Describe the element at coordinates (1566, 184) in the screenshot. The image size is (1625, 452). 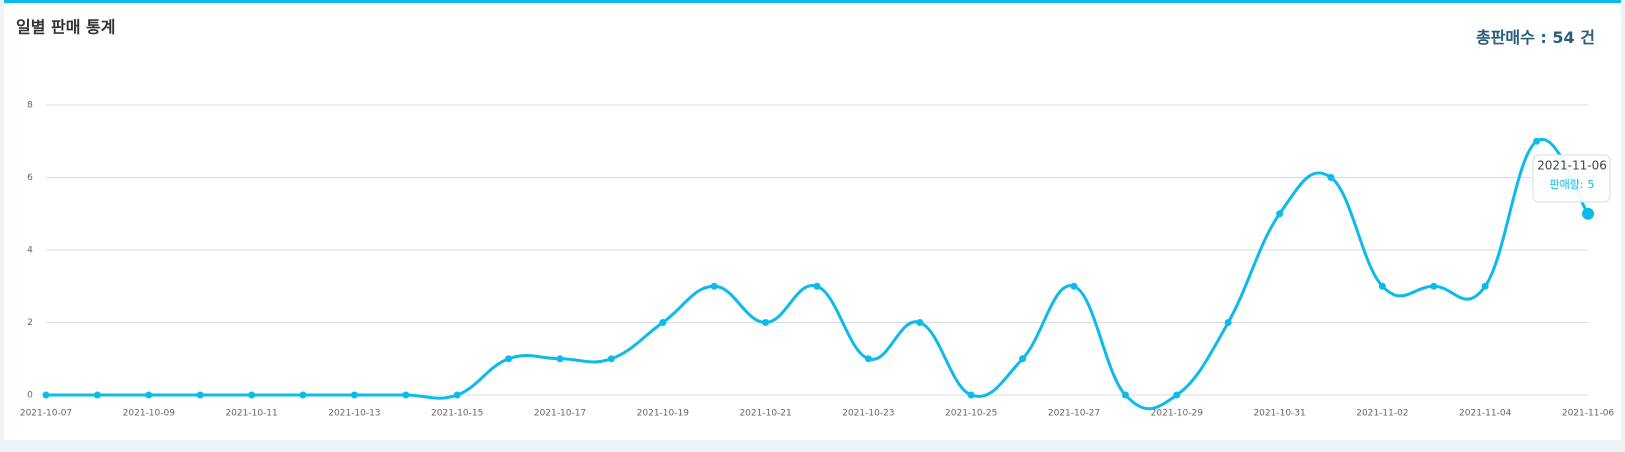
I see `tooltip-label: 판매량:` at that location.